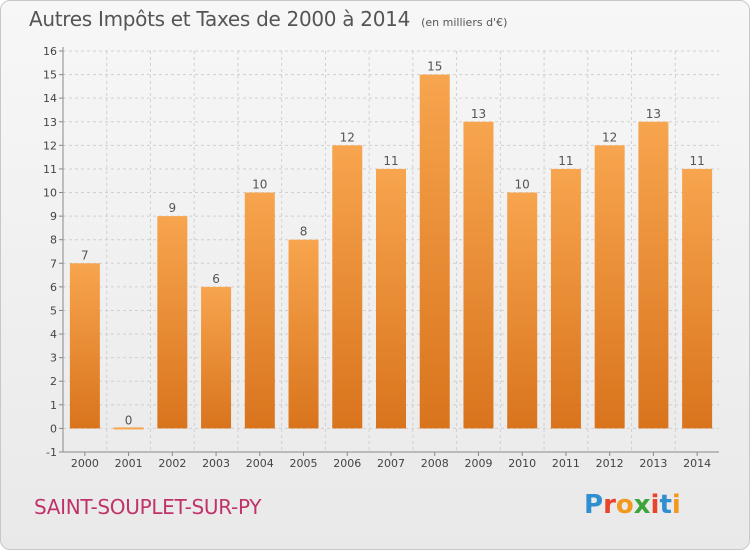  Describe the element at coordinates (53, 428) in the screenshot. I see `y-tick-label: 0` at that location.